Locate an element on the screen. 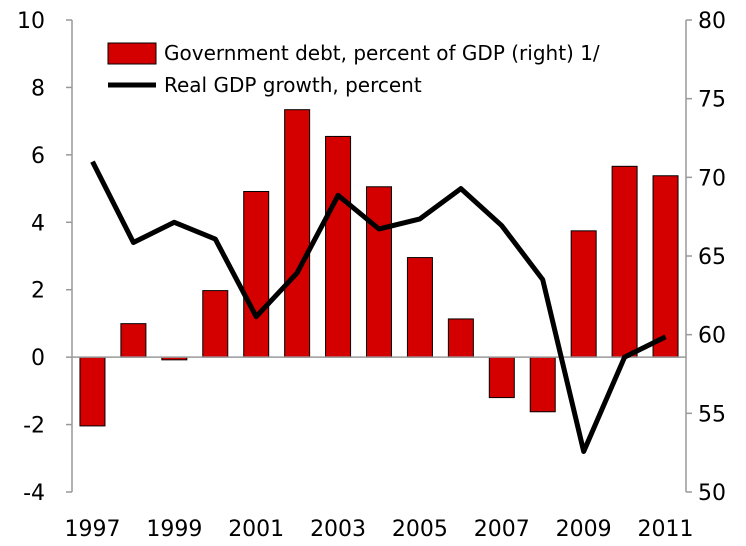 This screenshot has width=746, height=546. x-tick-label: 2007 is located at coordinates (502, 529).